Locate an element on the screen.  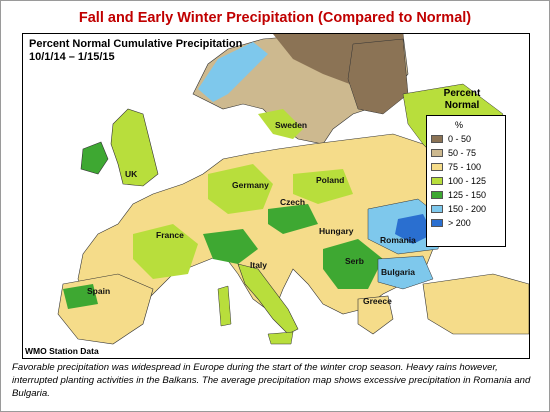
label-italy: Italy is located at coordinates (259, 265).